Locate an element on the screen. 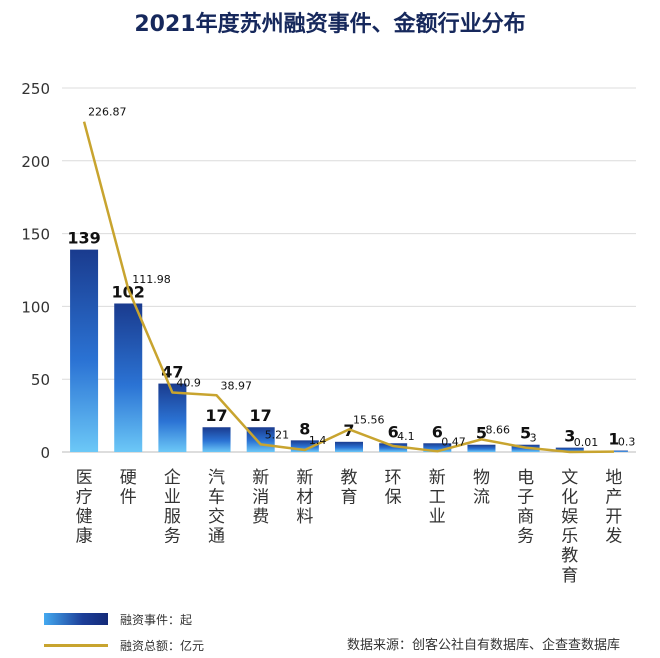 Image resolution: width=660 pixels, height=658 pixels. x-tick-label: 新消费 is located at coordinates (260, 497).